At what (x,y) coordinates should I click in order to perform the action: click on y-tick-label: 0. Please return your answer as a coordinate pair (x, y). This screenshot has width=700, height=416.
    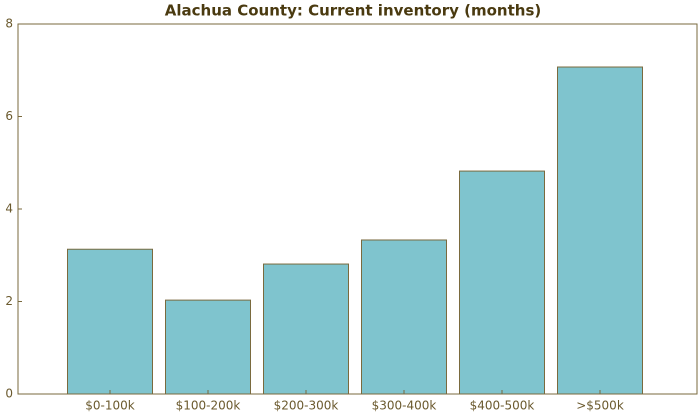
    Looking at the image, I should click on (9, 394).